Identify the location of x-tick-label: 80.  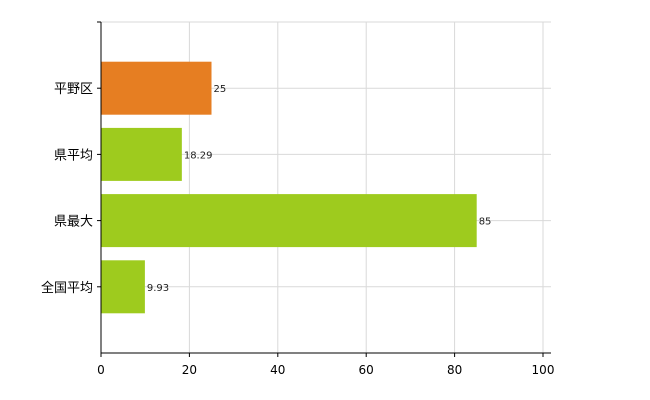
(454, 370).